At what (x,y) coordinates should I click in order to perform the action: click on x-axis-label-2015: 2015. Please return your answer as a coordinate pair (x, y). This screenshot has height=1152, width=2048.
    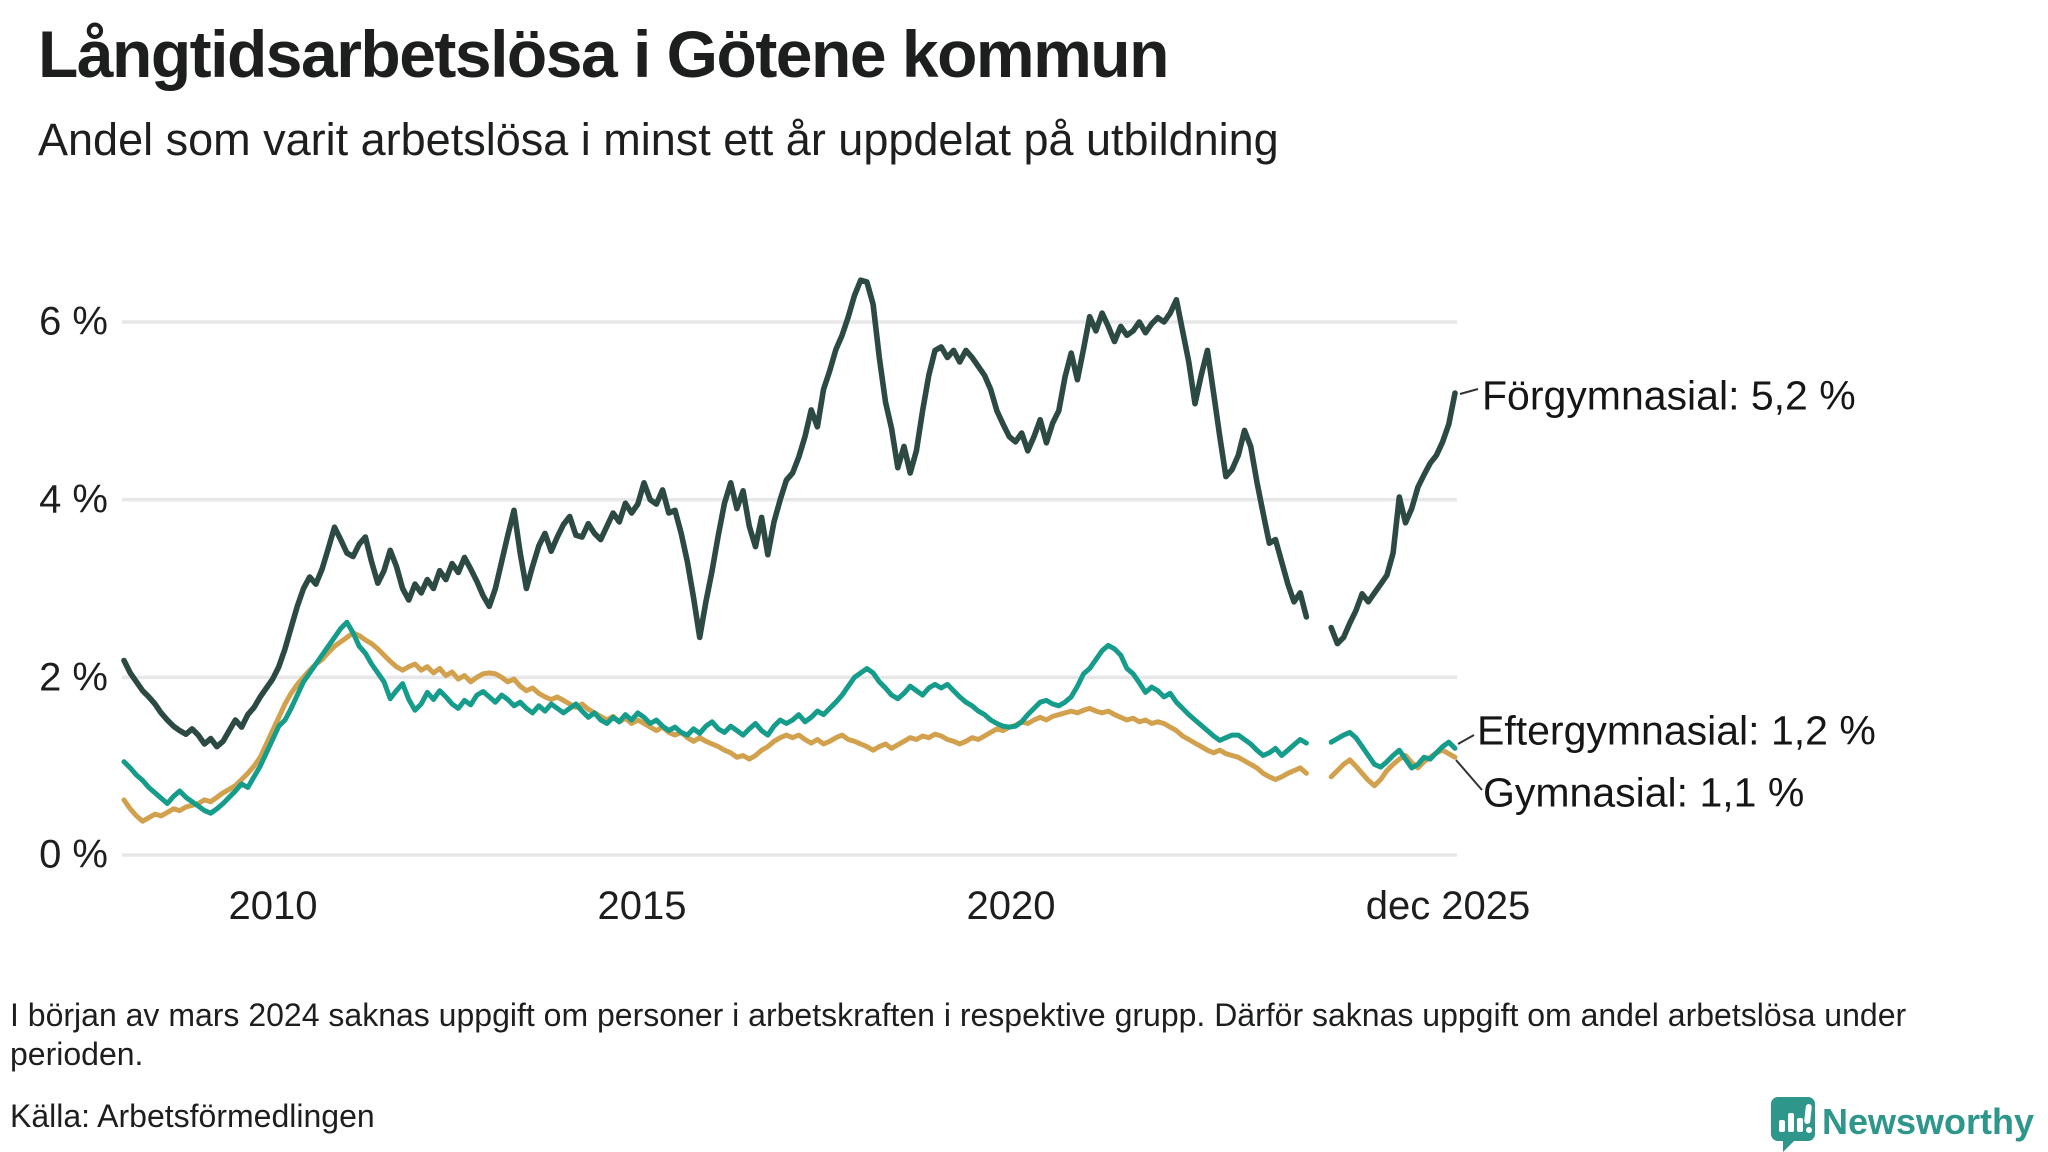
    Looking at the image, I should click on (642, 906).